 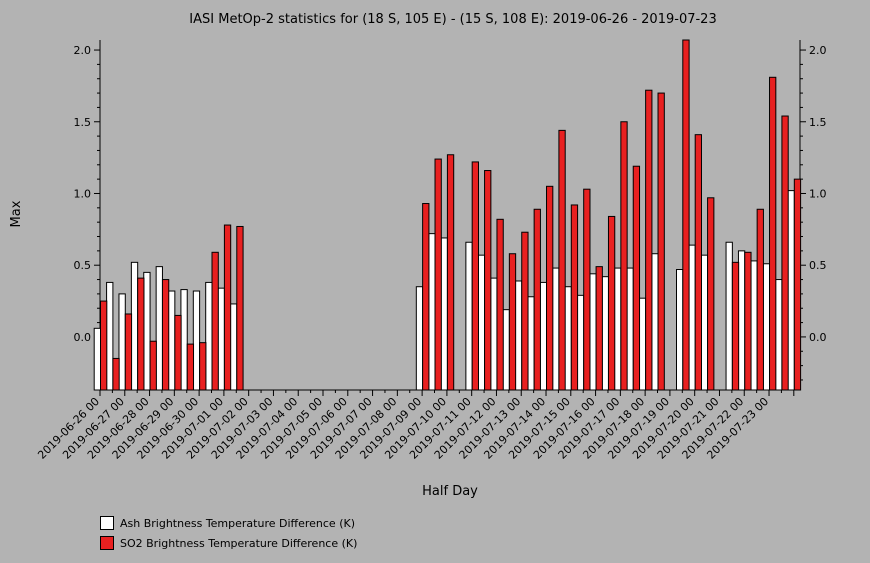 I want to click on y-tick-label-right: 0.0, so click(x=818, y=337).